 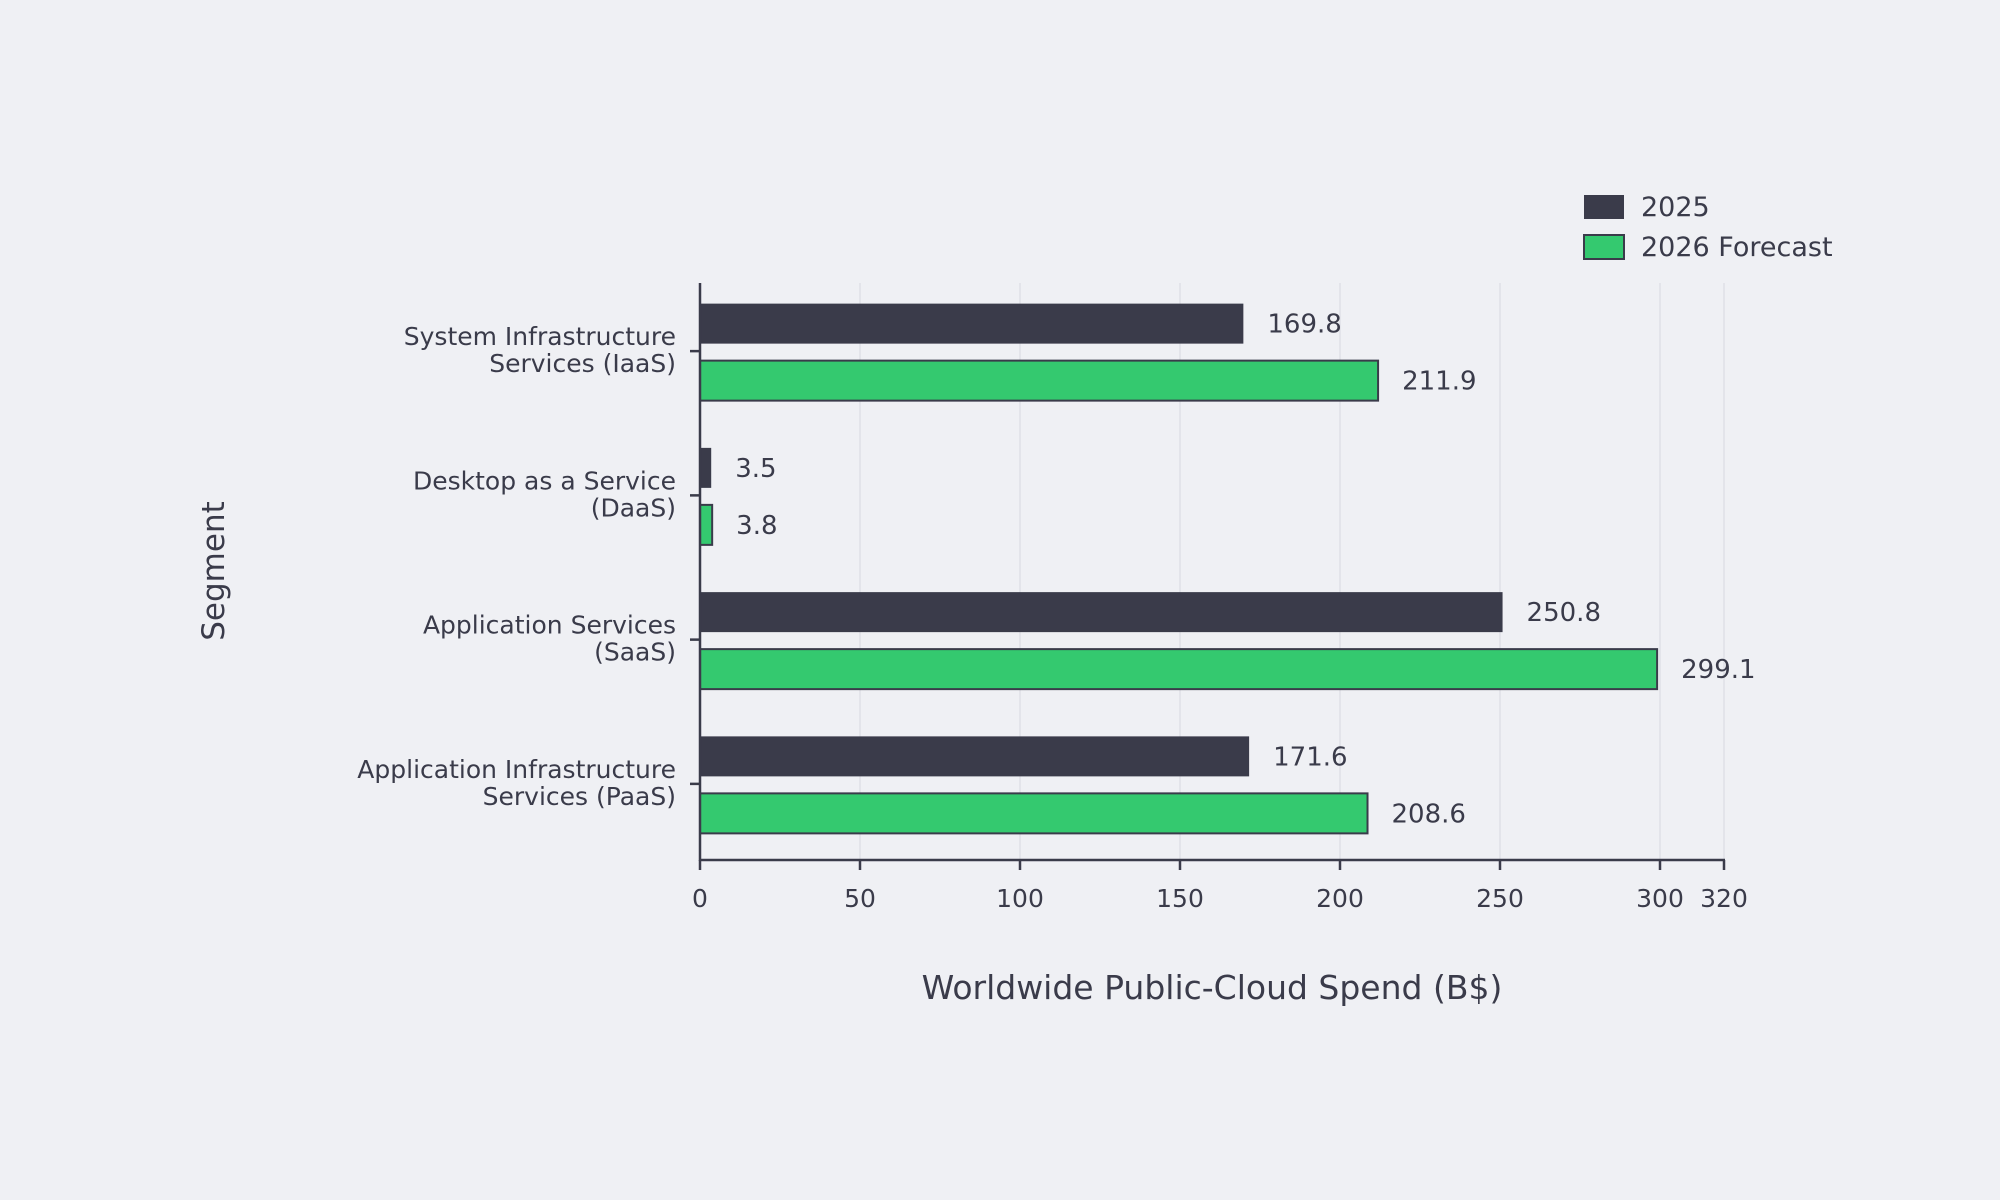 I want to click on x-tick-label: 50, so click(x=860, y=898).